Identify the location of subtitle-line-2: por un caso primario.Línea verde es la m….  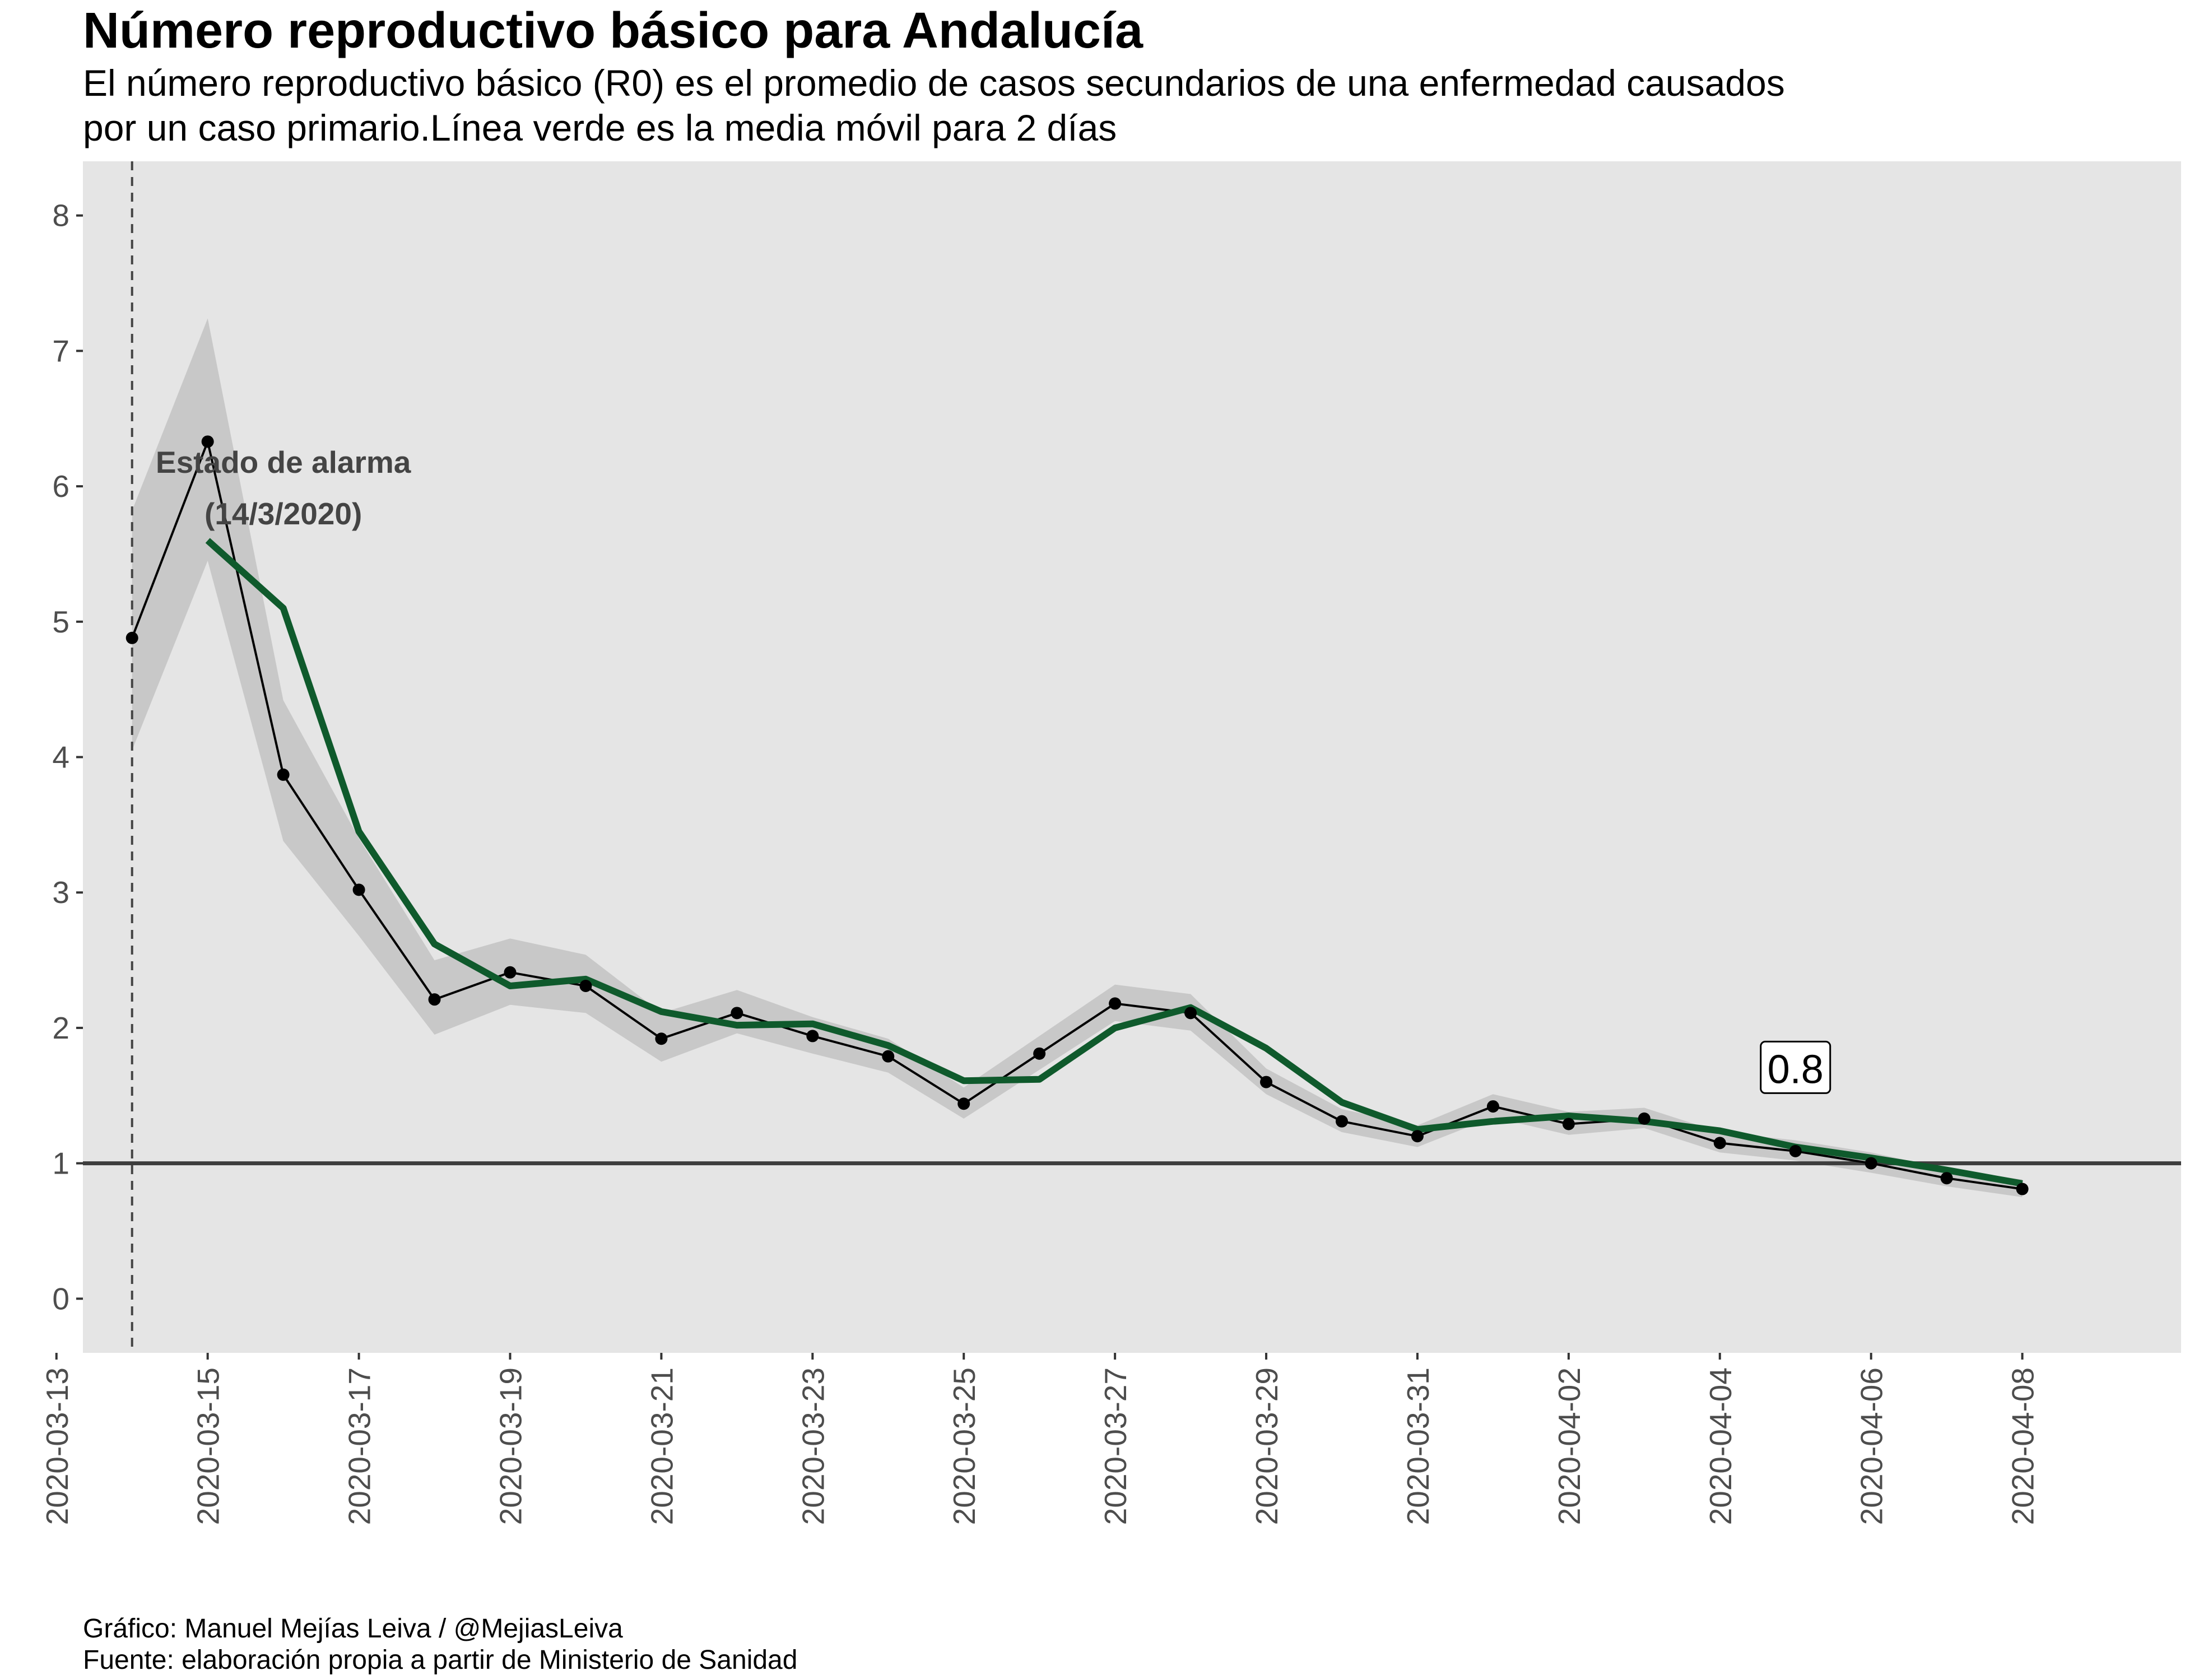
(600, 127).